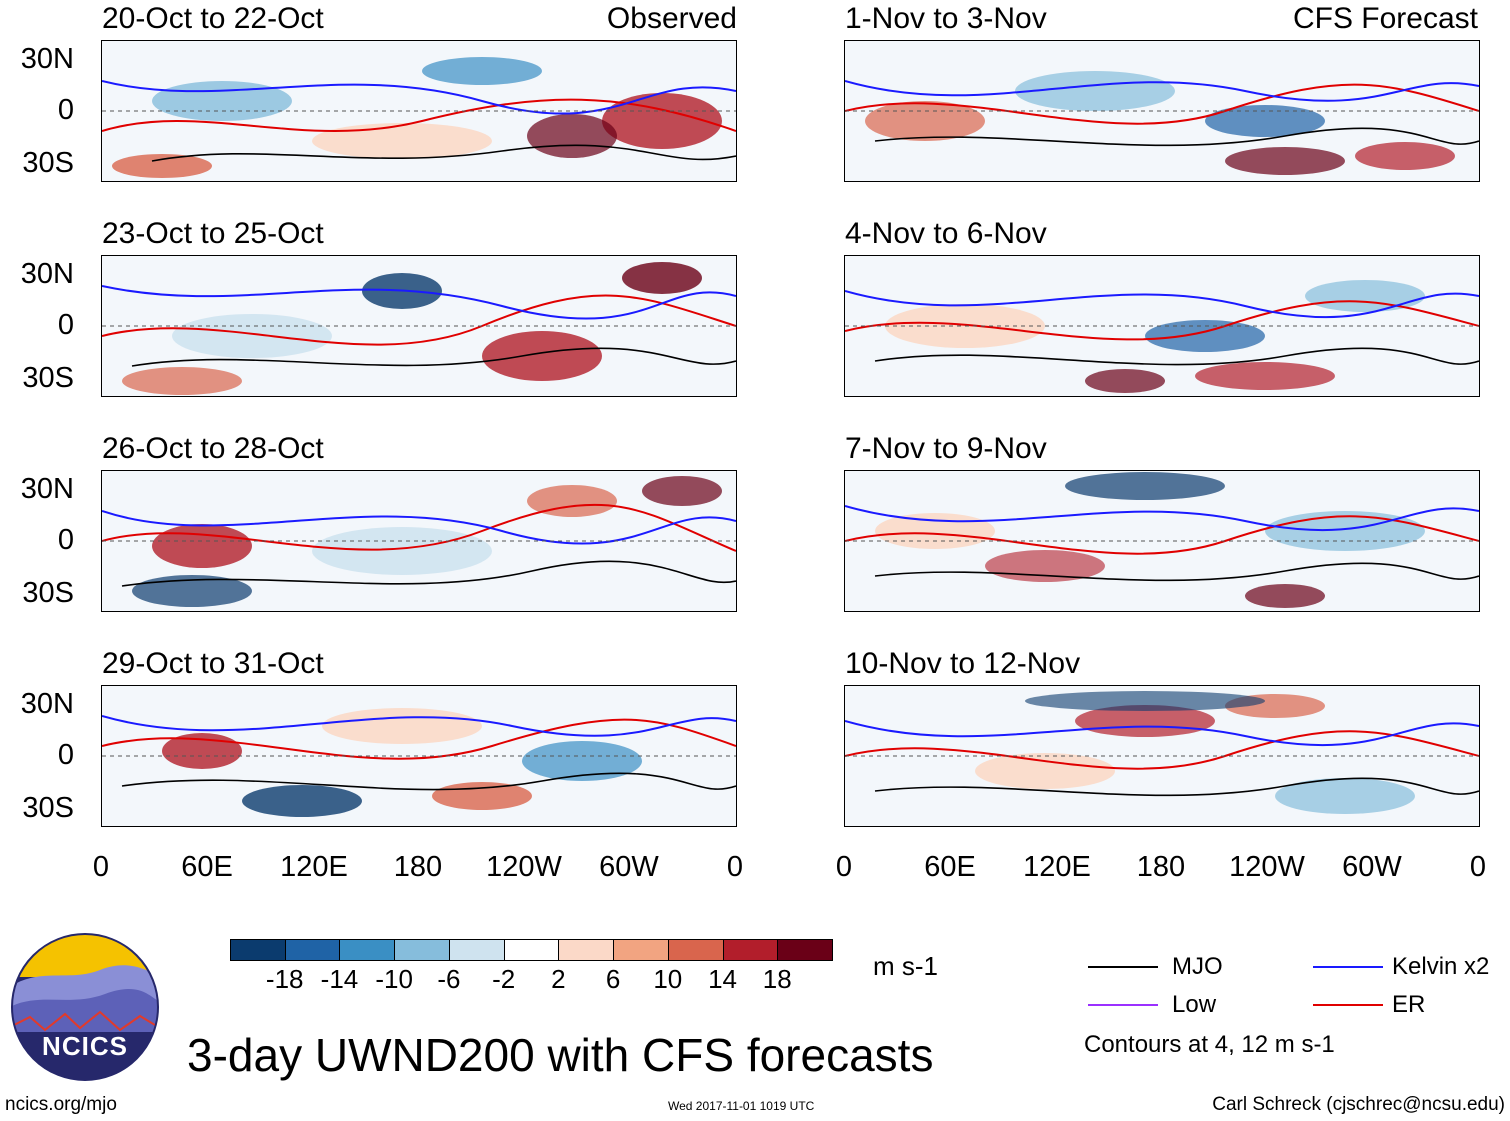 This screenshot has width=1510, height=1121. I want to click on colorbar-tick-label: -6, so click(449, 979).